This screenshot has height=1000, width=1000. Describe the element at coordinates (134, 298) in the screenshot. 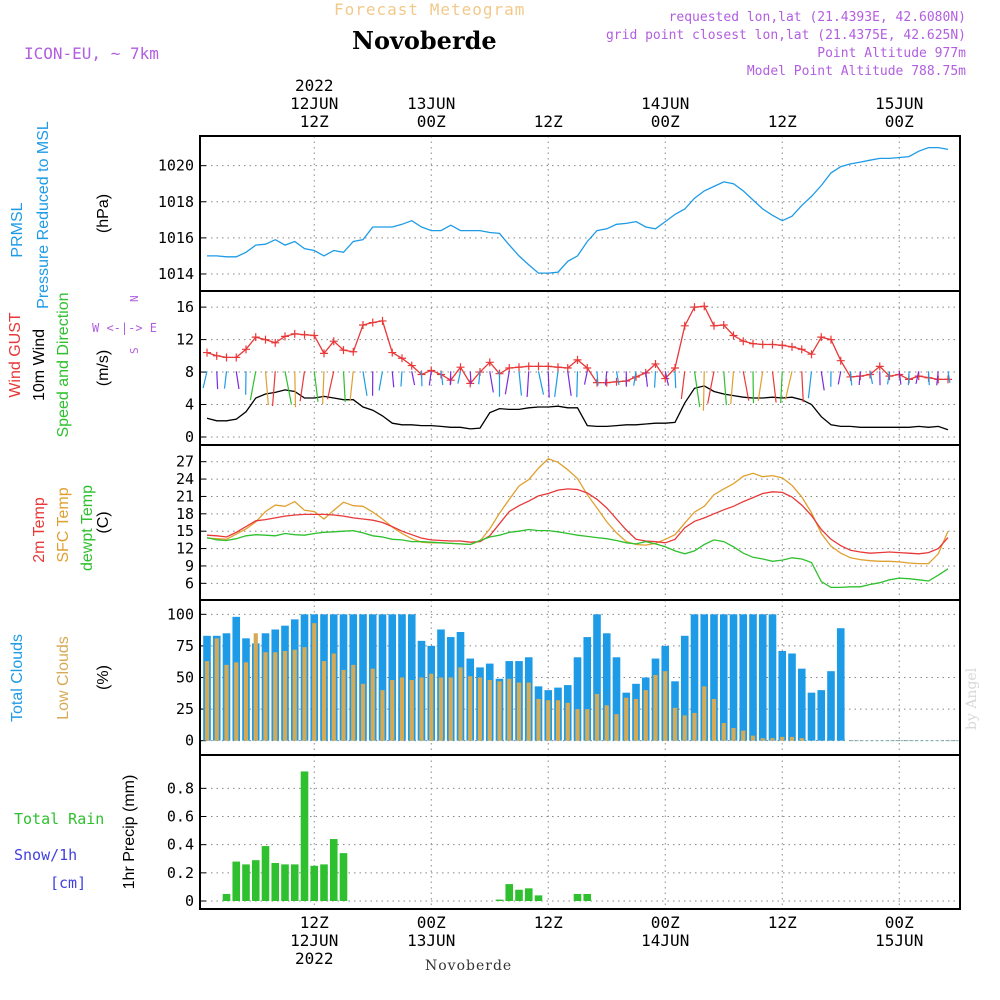

I see `compass-n: N` at that location.